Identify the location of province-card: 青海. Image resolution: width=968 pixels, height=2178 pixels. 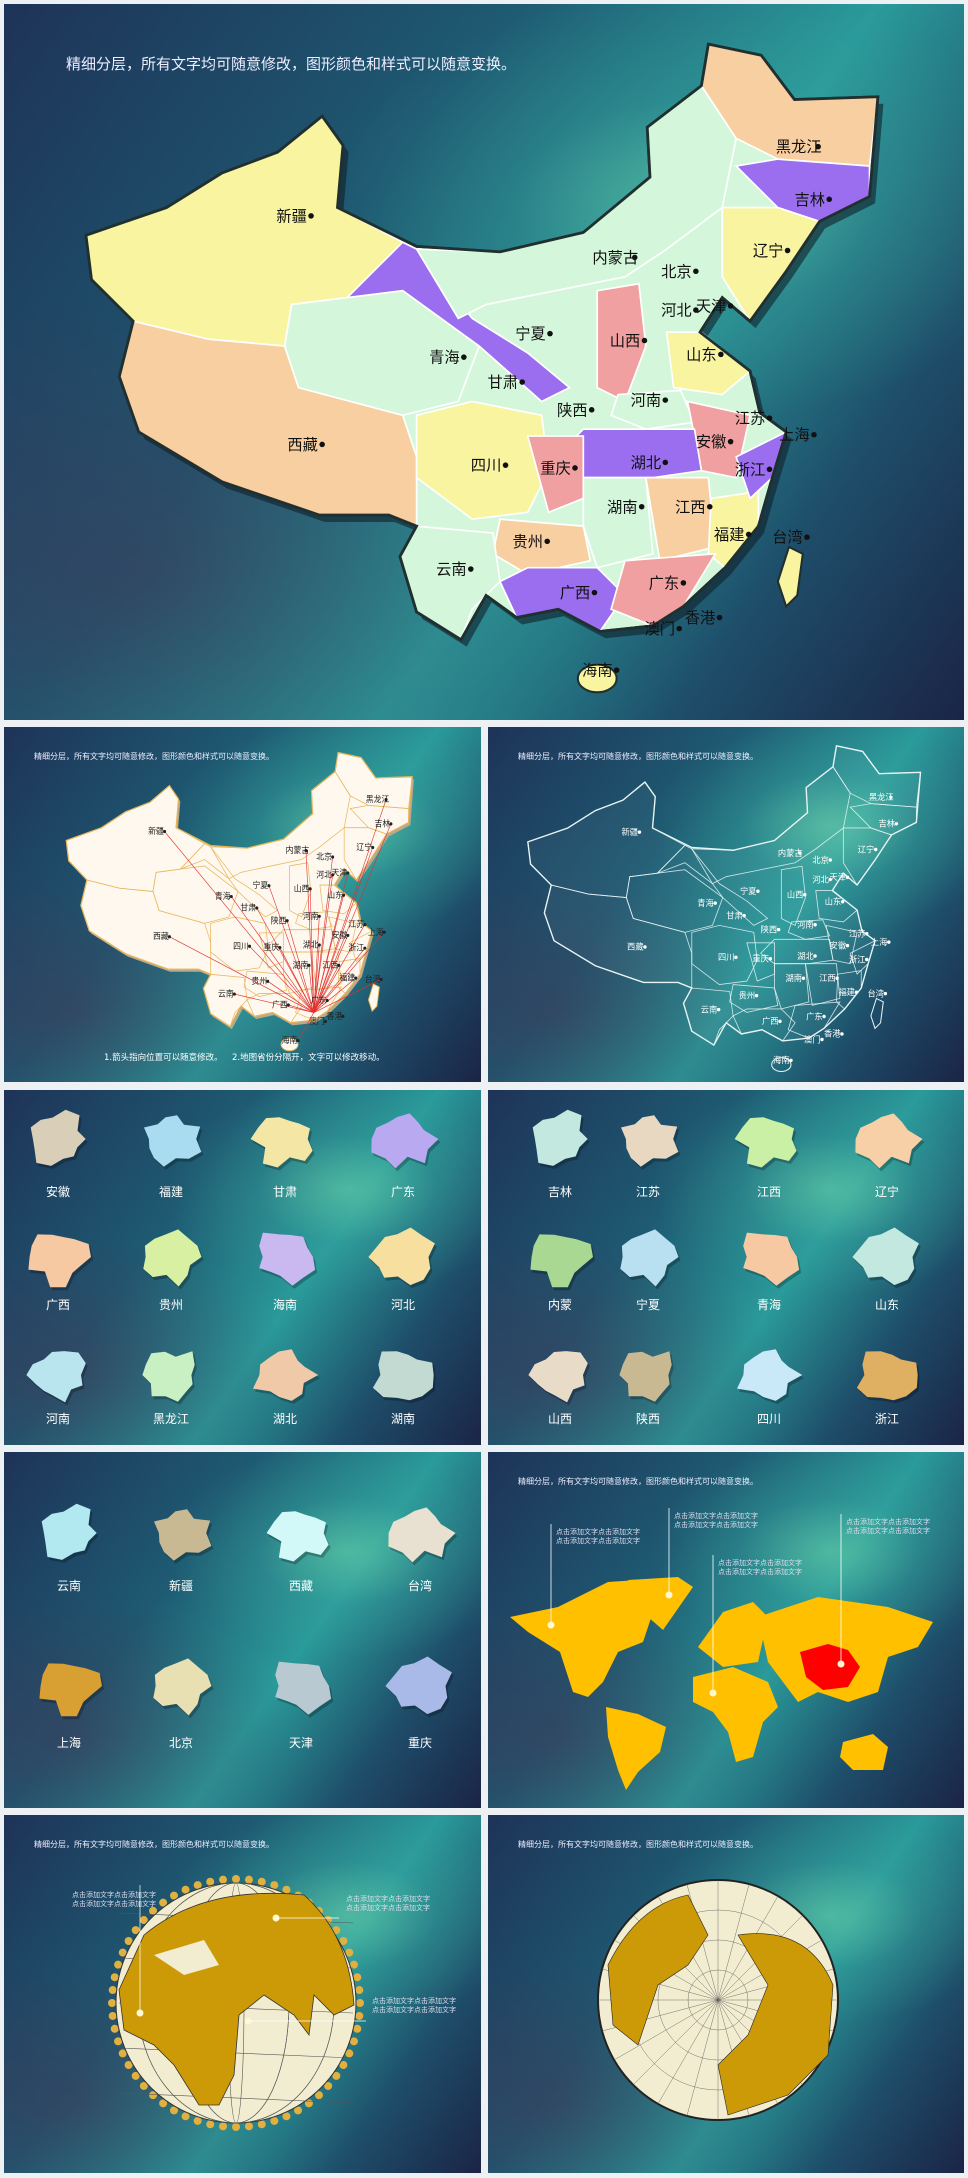
(769, 1272).